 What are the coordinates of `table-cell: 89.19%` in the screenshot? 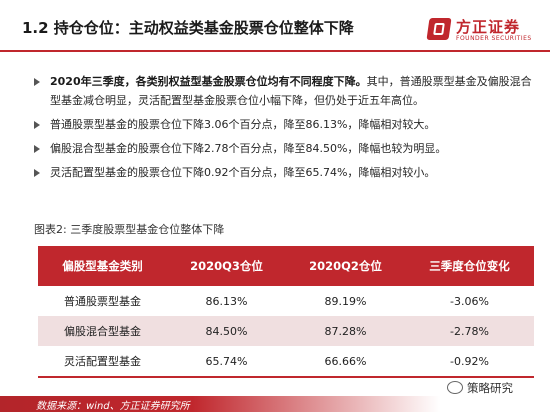 It's located at (345, 301).